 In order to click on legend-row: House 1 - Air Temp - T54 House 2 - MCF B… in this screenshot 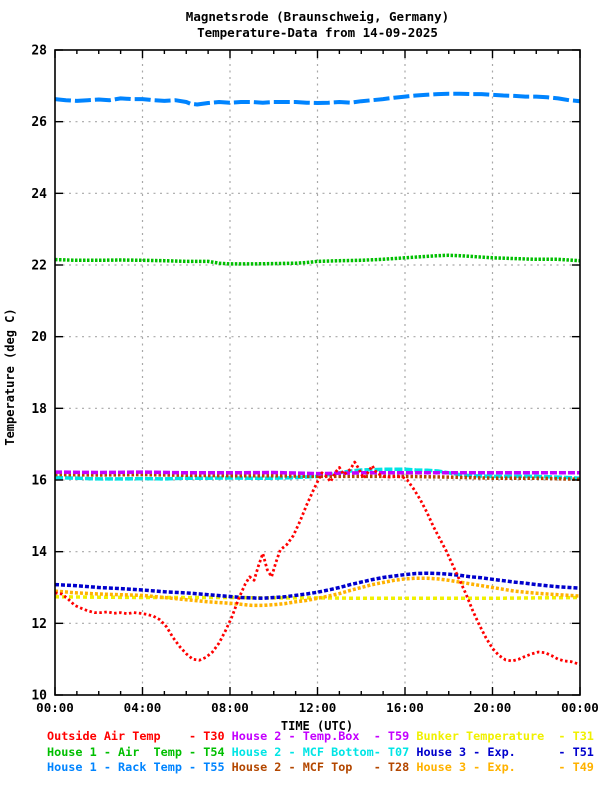, I will do `click(320, 753)`.